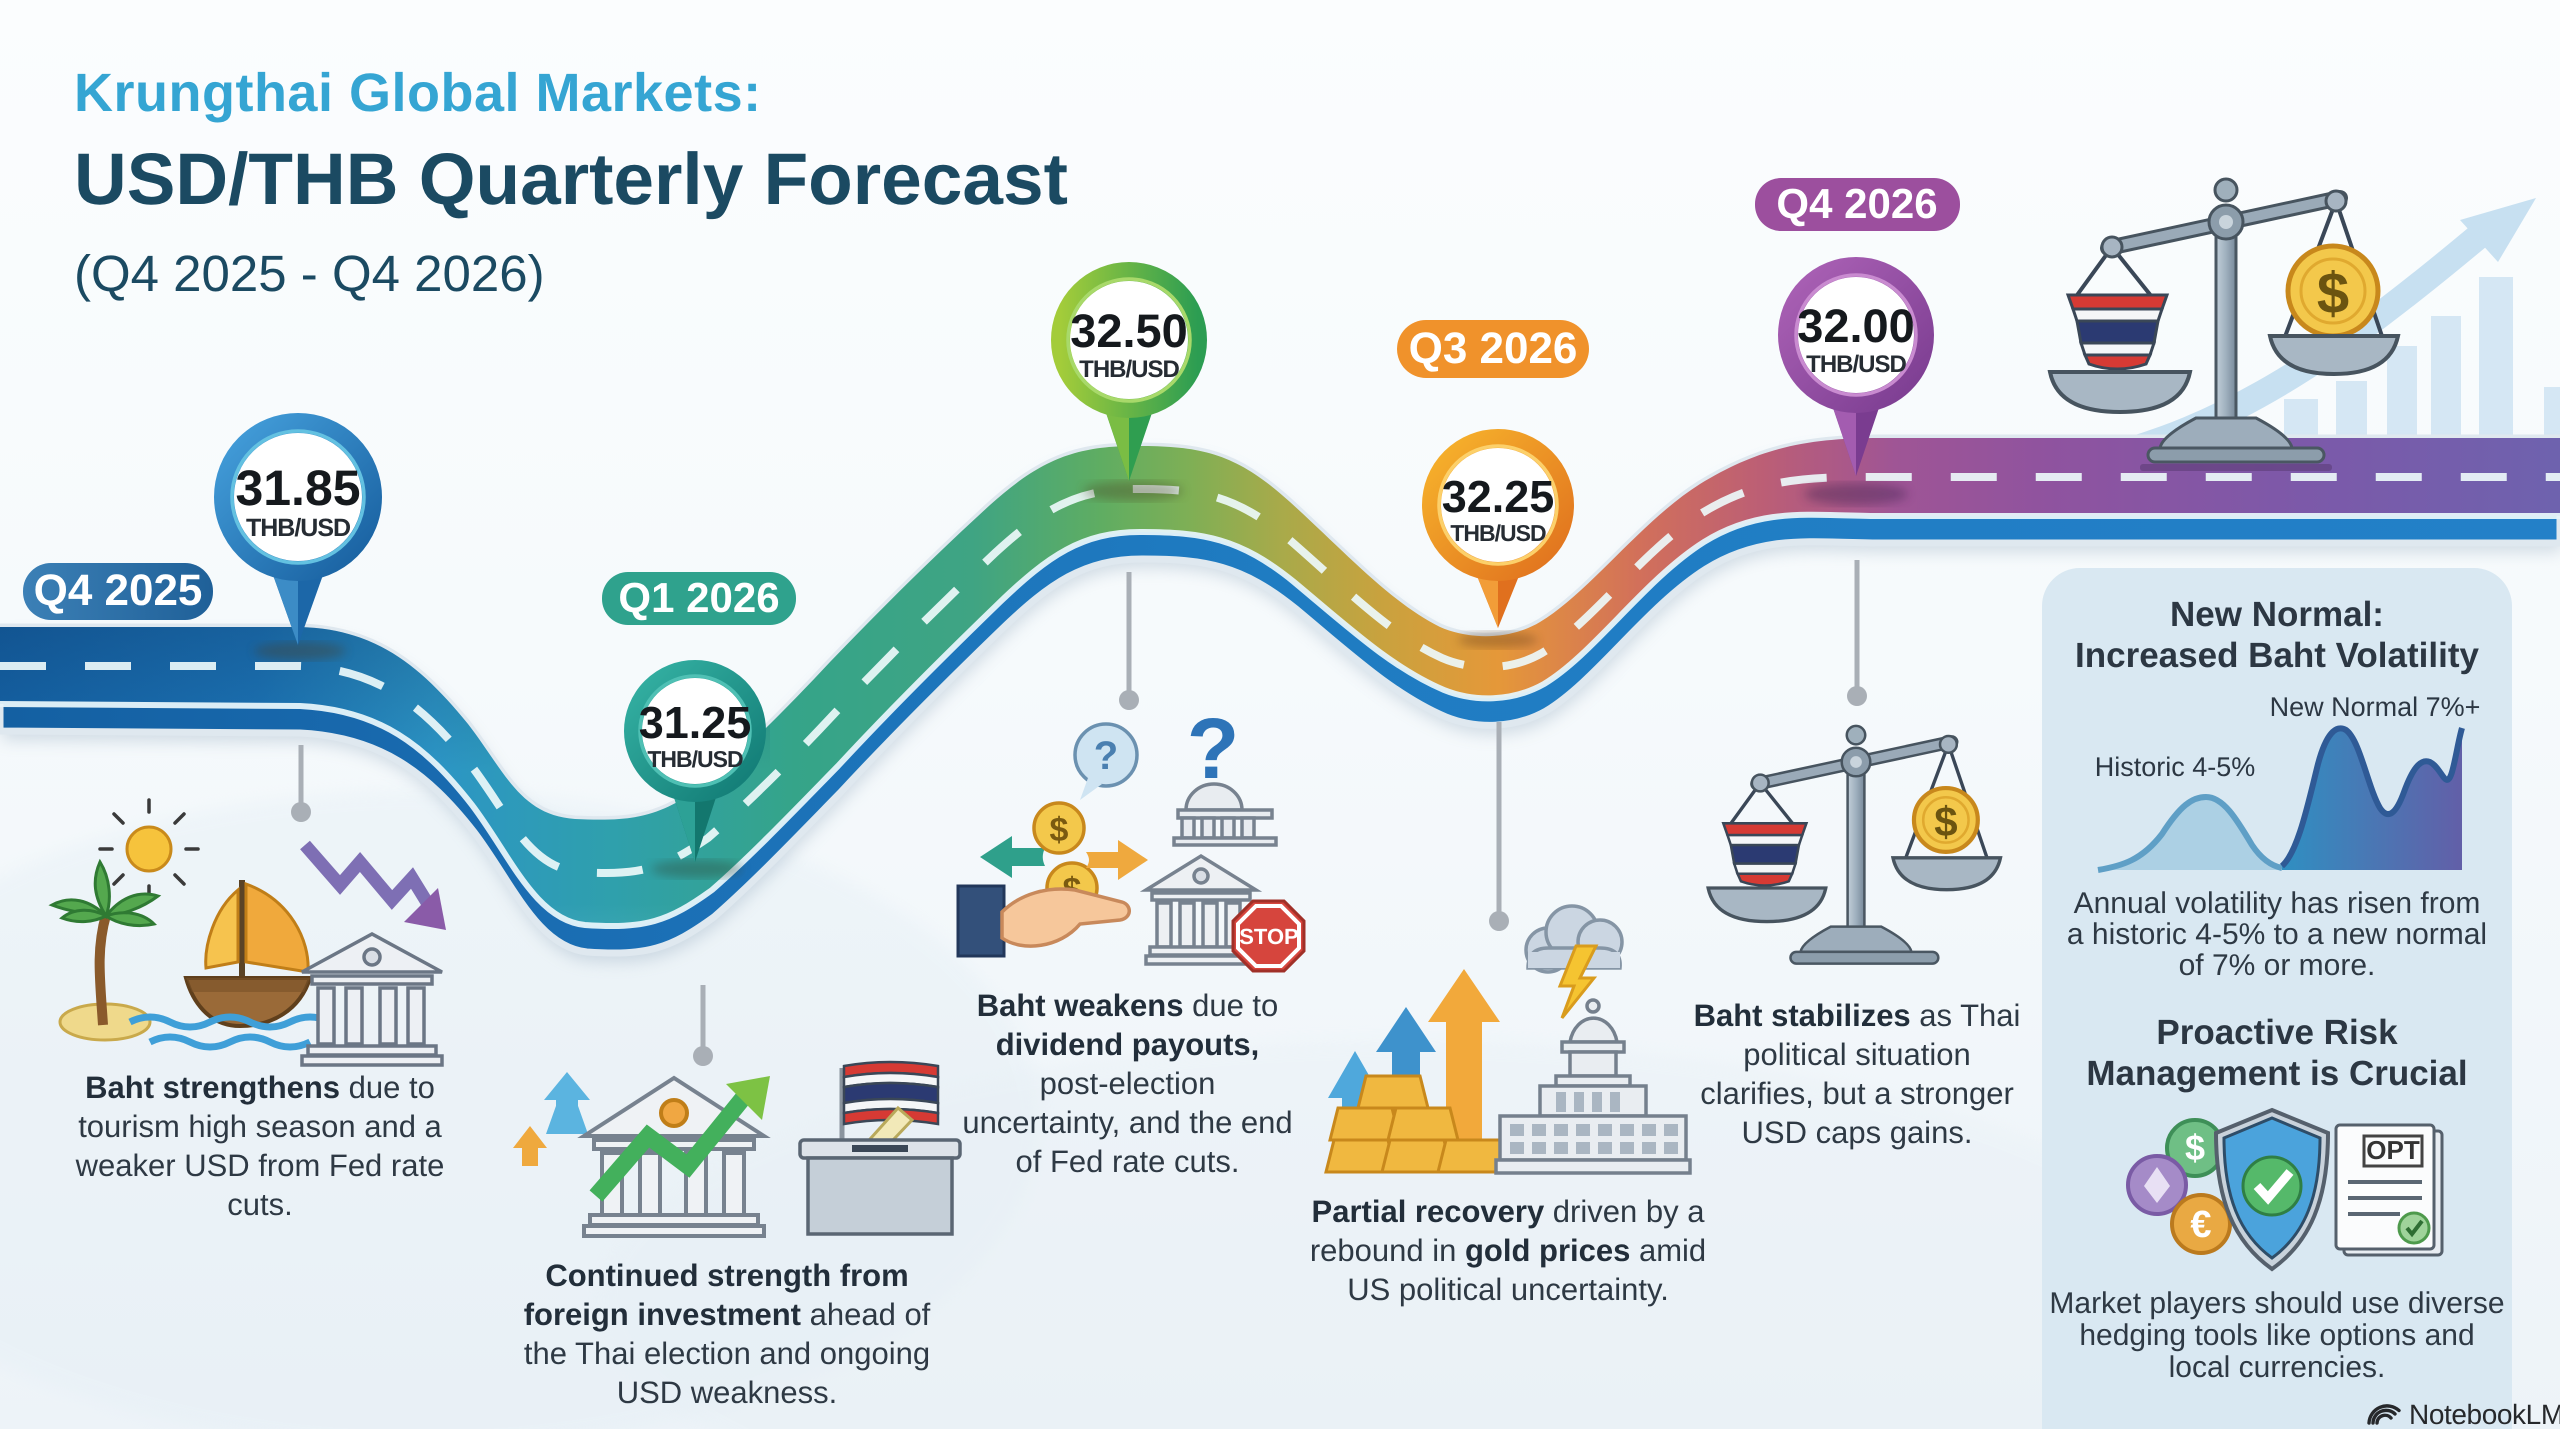  I want to click on svg-text: 32.00, so click(1856, 325).